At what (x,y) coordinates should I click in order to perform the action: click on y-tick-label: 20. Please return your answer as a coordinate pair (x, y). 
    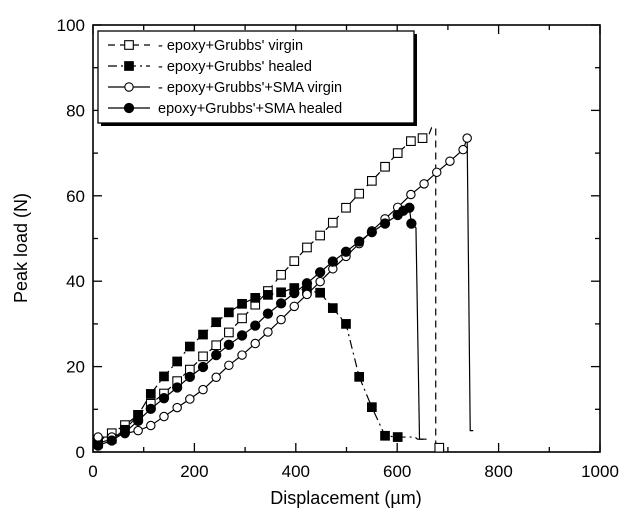
    Looking at the image, I should click on (75, 367).